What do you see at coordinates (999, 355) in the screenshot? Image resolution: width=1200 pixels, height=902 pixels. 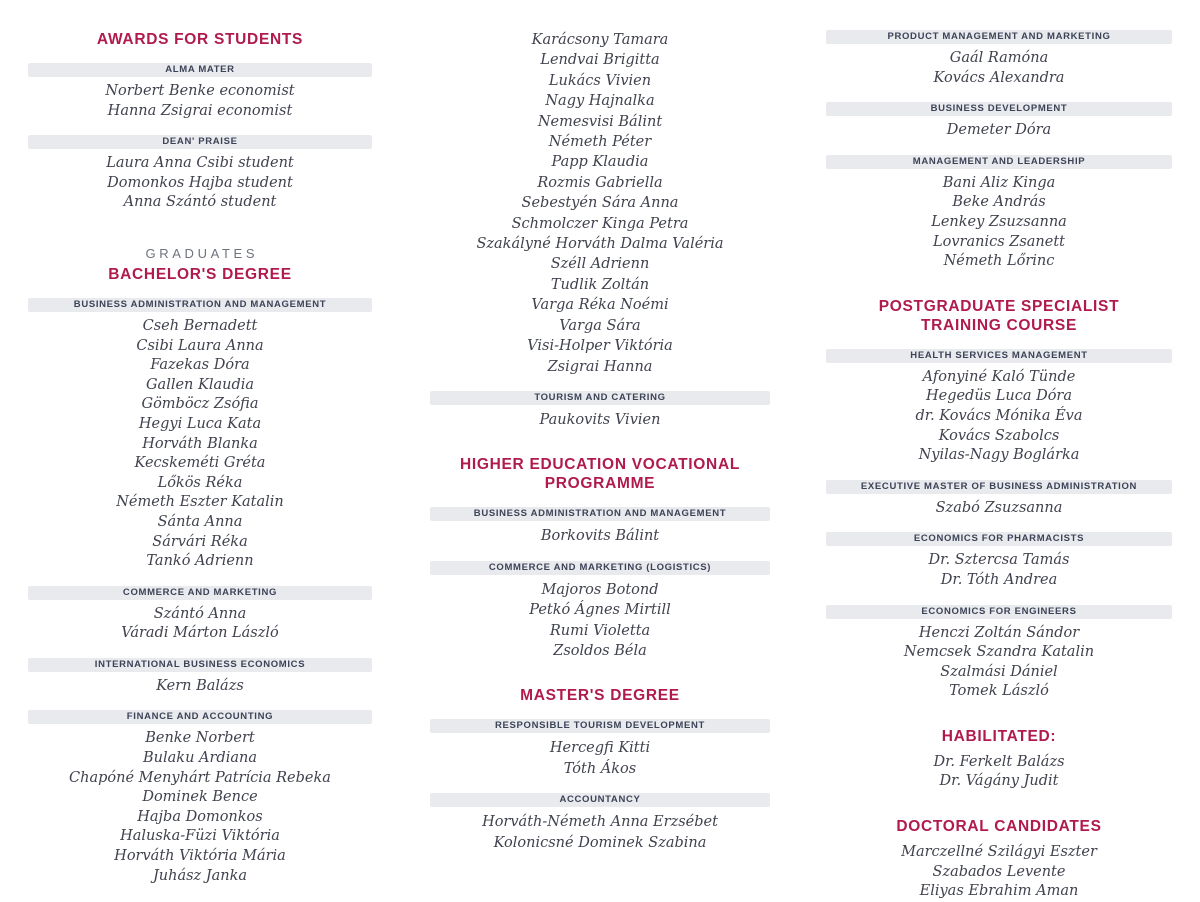 I see `category-header: HEALTH SERVICES MANAGEMENT` at bounding box center [999, 355].